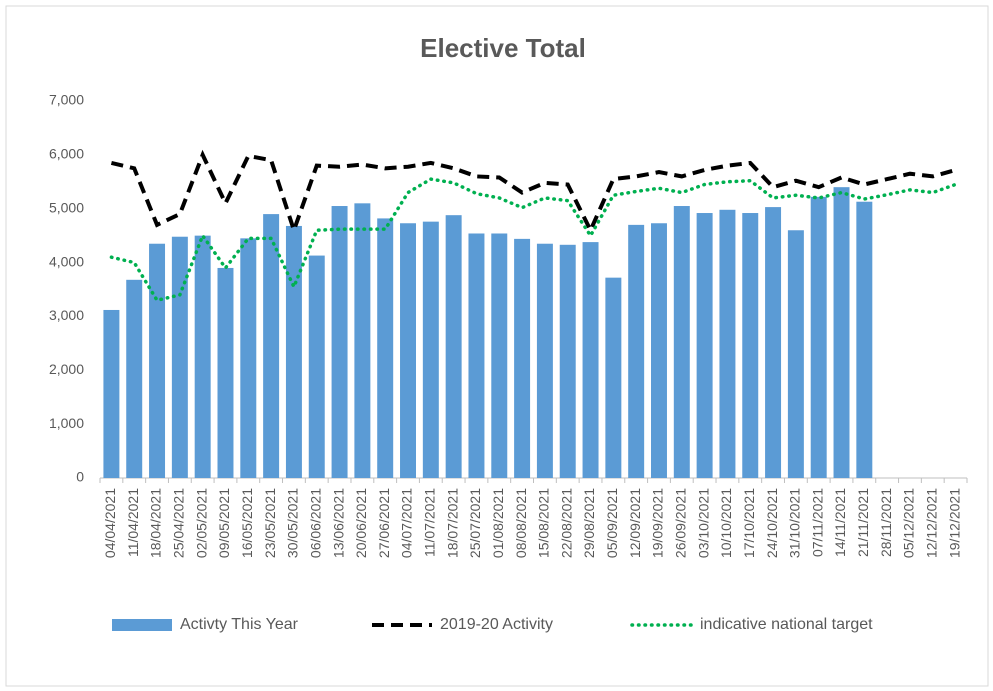  What do you see at coordinates (566, 523) in the screenshot?
I see `x-tick-label: 22/08/2021` at bounding box center [566, 523].